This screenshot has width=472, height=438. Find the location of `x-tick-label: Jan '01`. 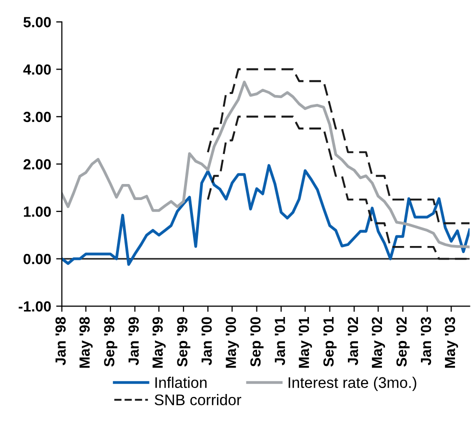

x-tick-label: Jan '01 is located at coordinates (280, 341).